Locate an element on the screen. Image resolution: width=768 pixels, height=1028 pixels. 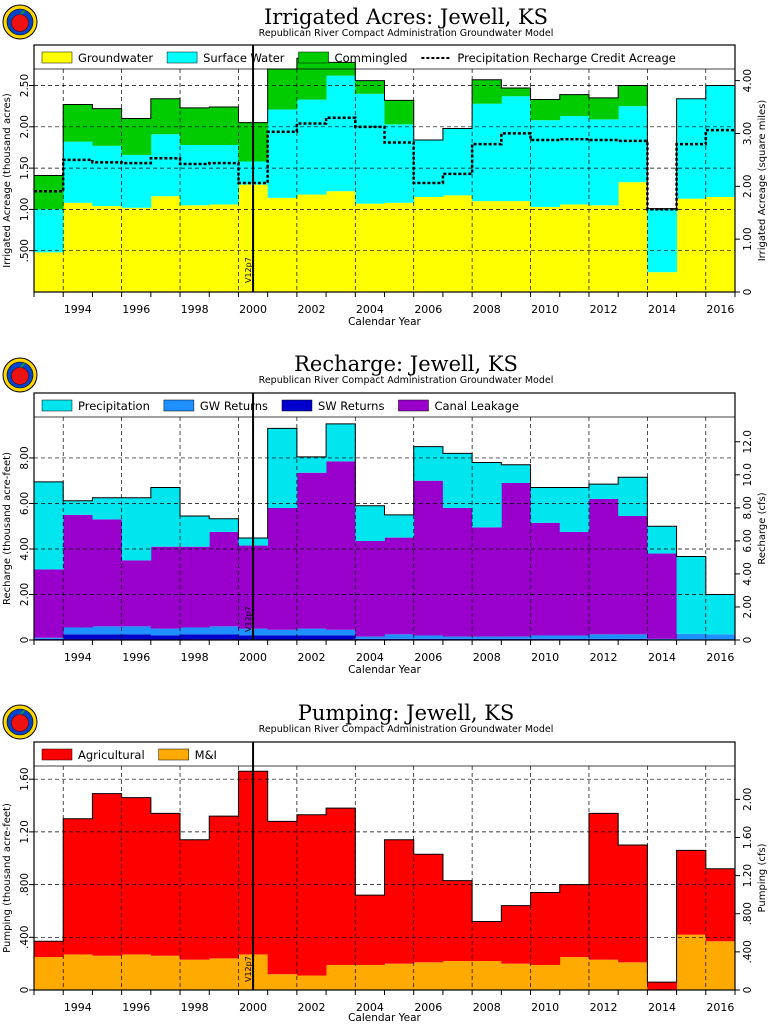
legend-label: Precipitation is located at coordinates (114, 406).